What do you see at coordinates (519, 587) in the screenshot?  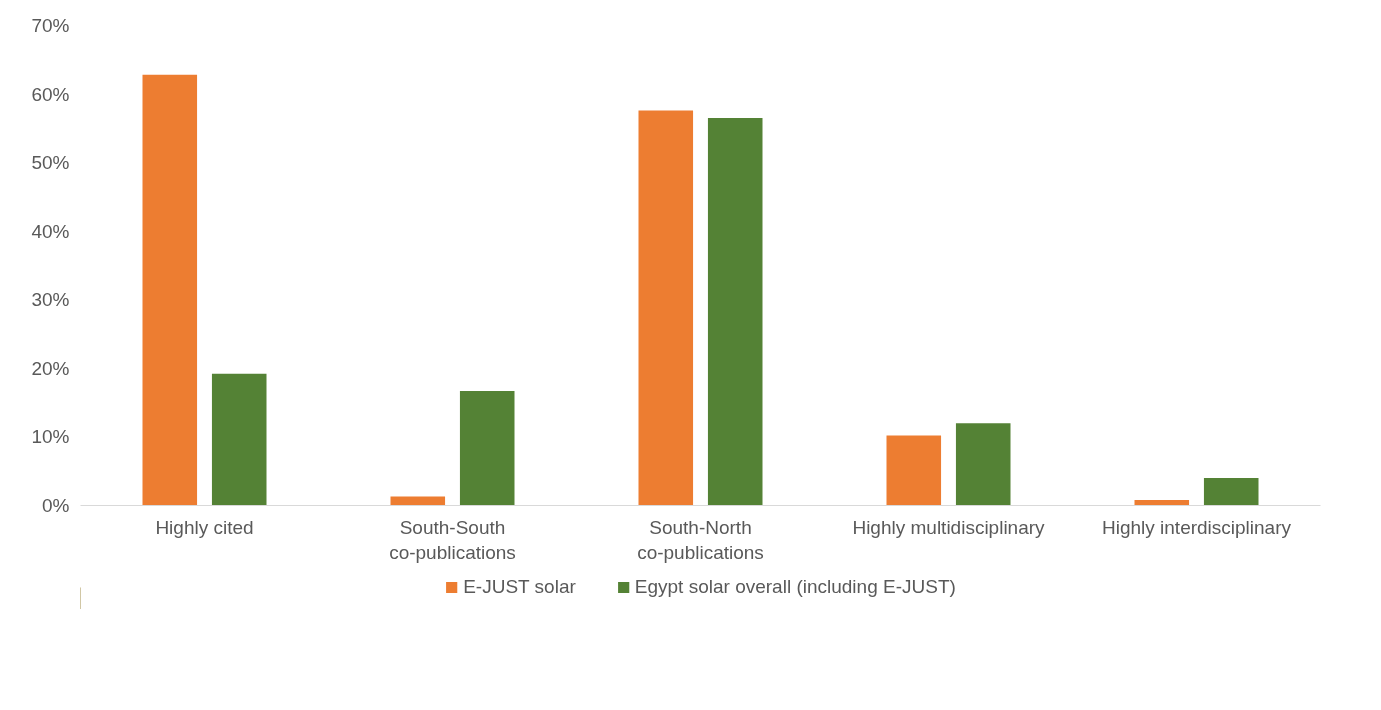 I see `legend-label: E-JUST solar` at bounding box center [519, 587].